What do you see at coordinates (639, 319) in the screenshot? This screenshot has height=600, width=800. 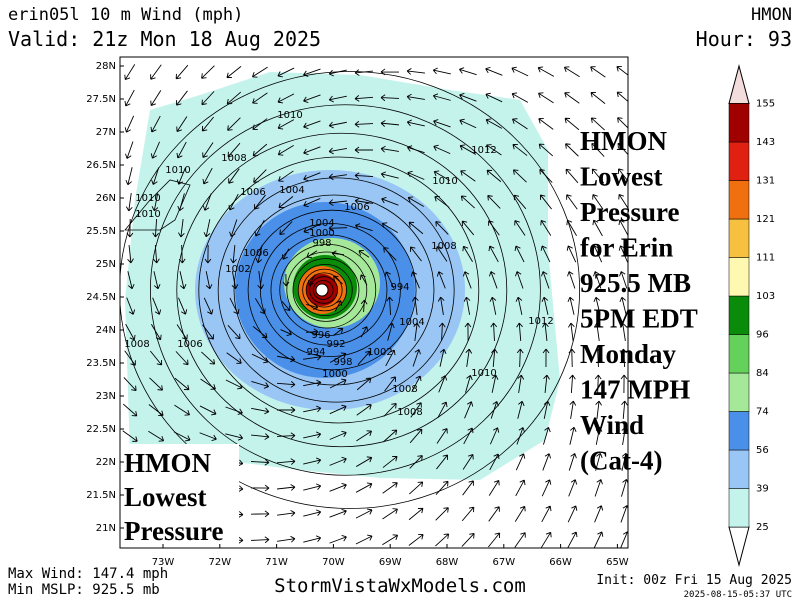 I see `annotation-right-line: 5PM EDT` at bounding box center [639, 319].